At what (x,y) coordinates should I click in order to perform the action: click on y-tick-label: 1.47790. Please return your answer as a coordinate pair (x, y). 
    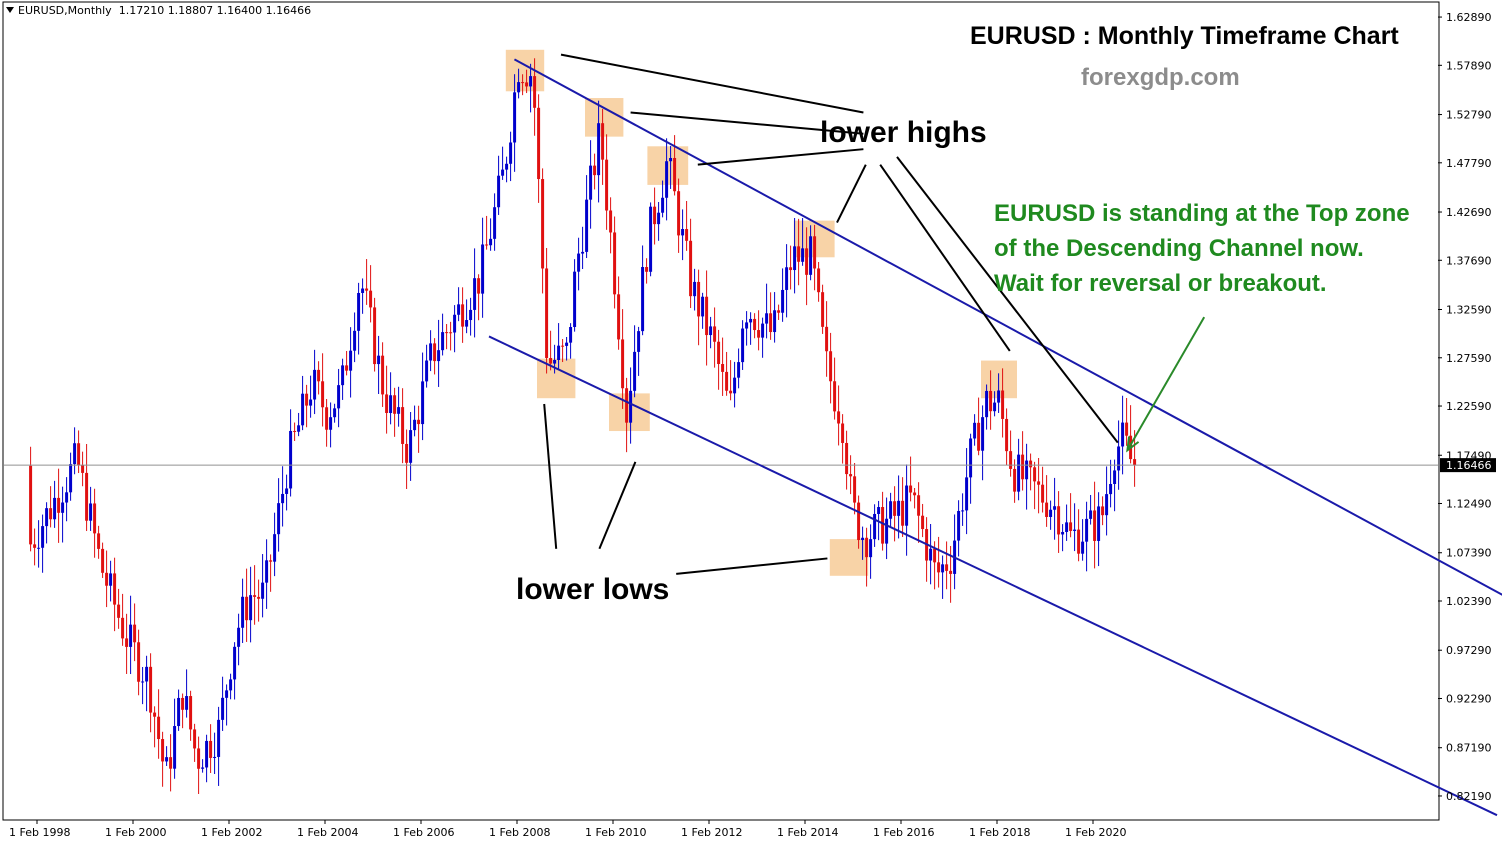
    Looking at the image, I should click on (1469, 163).